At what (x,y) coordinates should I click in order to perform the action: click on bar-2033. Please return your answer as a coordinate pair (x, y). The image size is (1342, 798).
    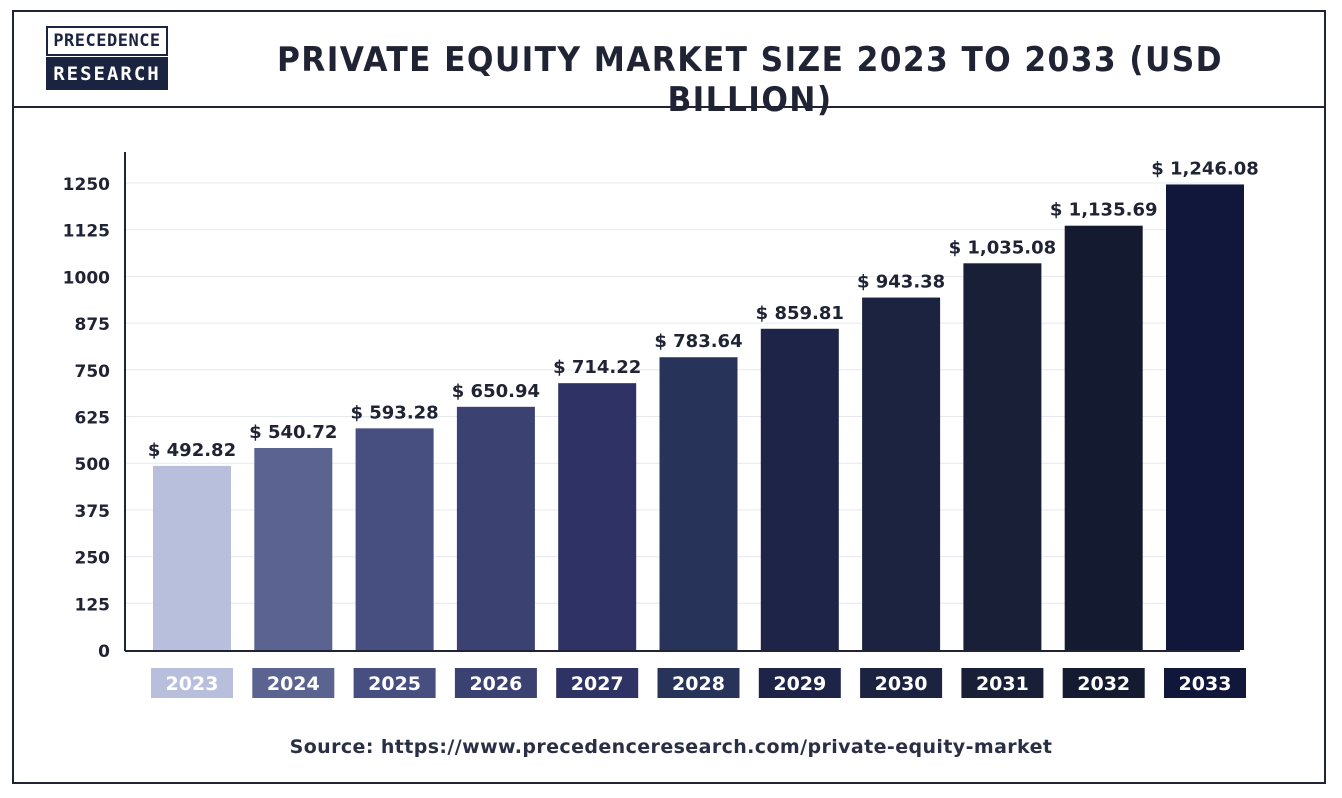
    Looking at the image, I should click on (1205, 417).